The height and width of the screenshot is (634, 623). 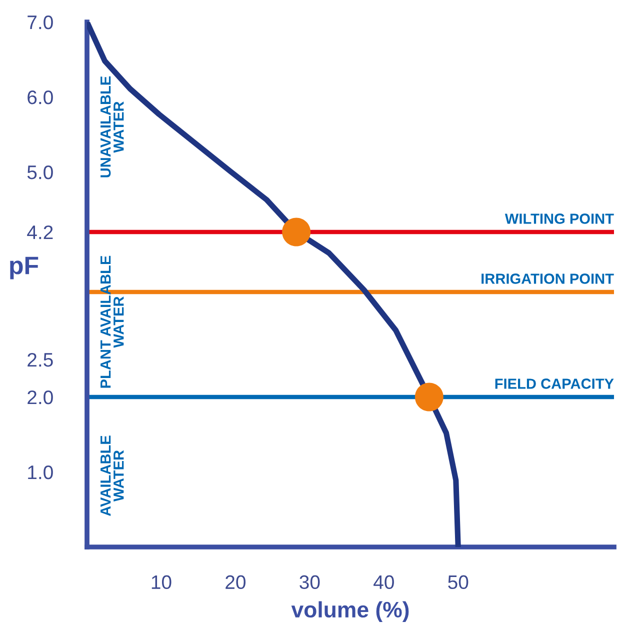 What do you see at coordinates (310, 582) in the screenshot?
I see `x-tick-label: 30` at bounding box center [310, 582].